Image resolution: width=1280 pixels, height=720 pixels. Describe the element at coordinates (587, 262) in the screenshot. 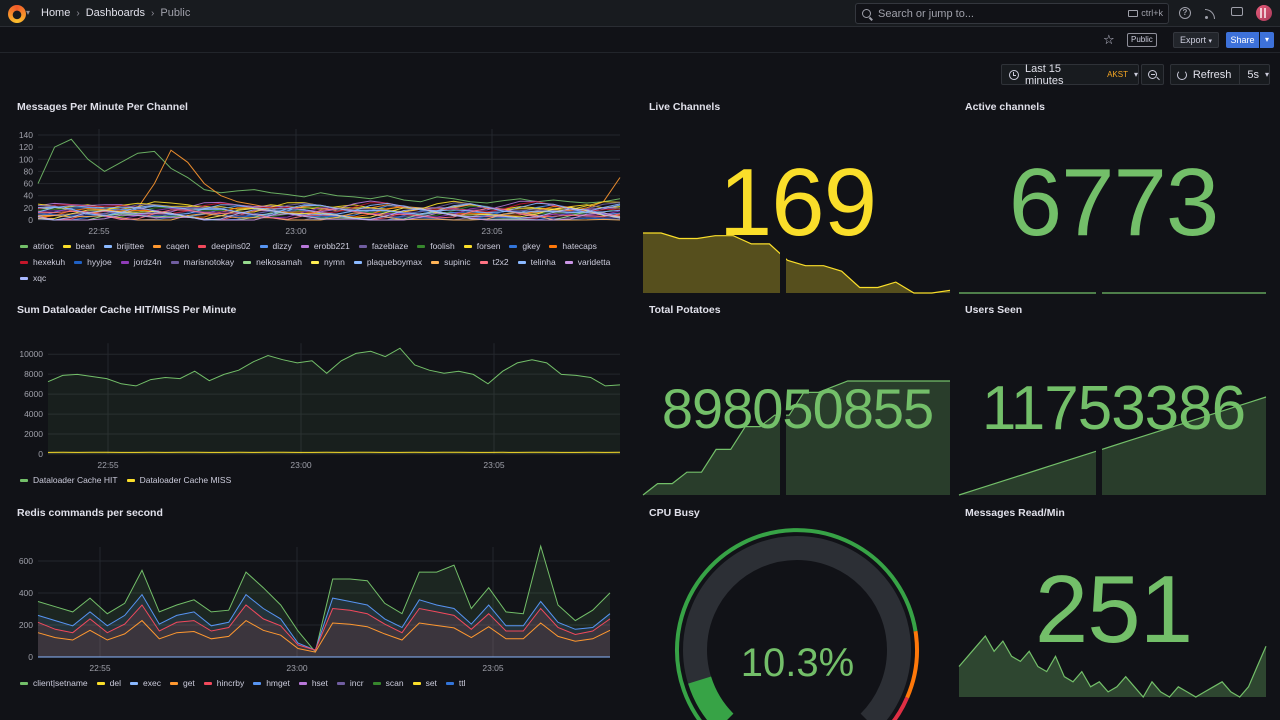

I see `legend-item: varidetta` at that location.